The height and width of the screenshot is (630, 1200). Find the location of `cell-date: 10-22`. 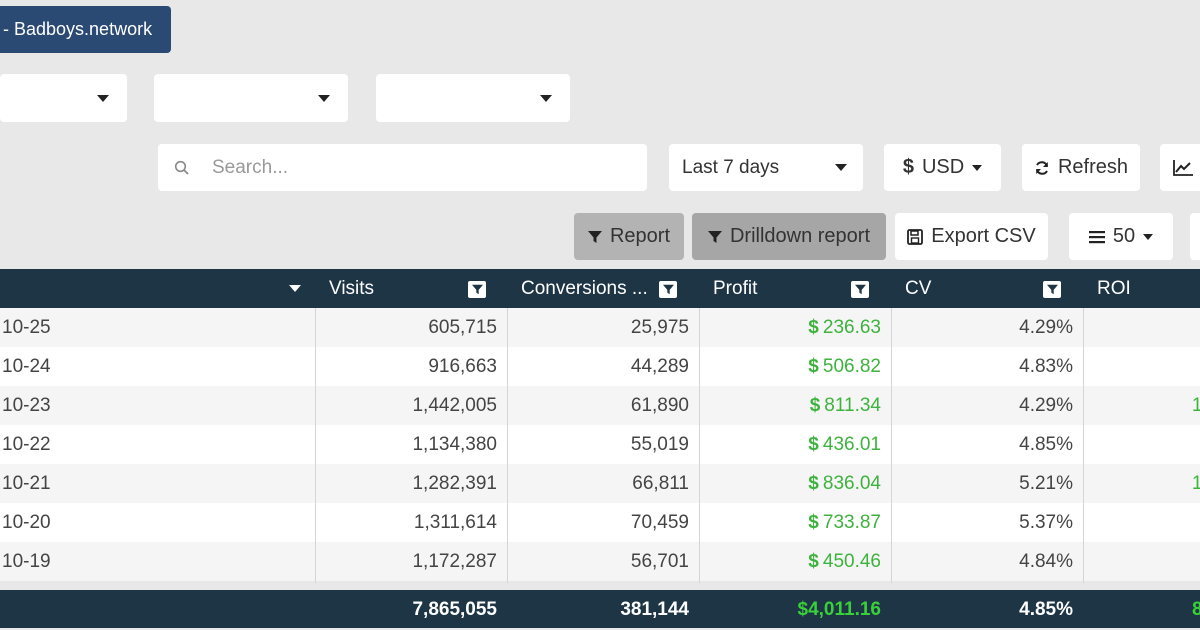

cell-date: 10-22 is located at coordinates (26, 444).